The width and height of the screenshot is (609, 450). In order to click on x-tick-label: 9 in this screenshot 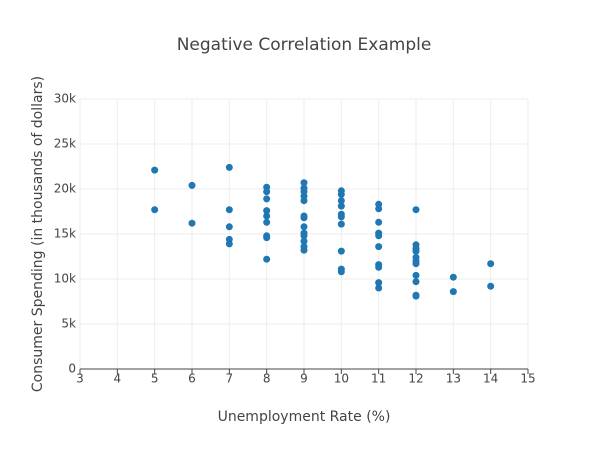, I will do `click(304, 379)`.